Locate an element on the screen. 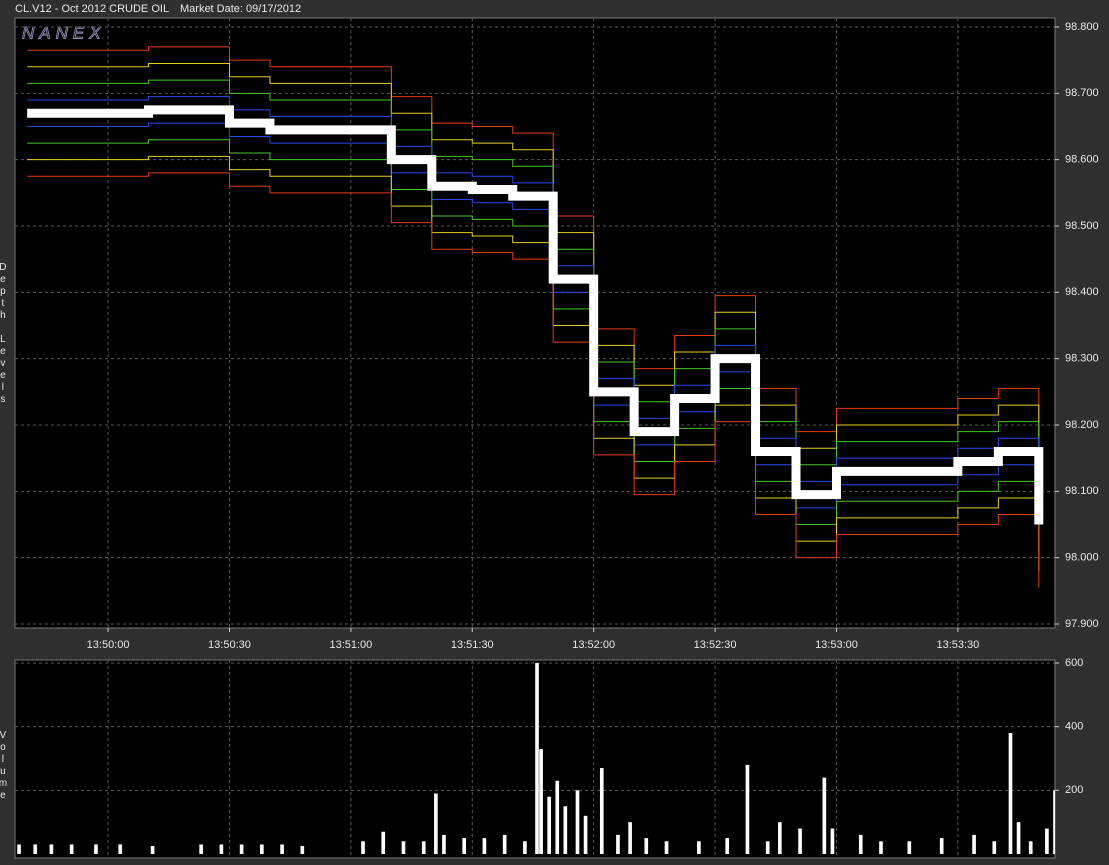  x-tick-label: 13:50:30 is located at coordinates (229, 645).